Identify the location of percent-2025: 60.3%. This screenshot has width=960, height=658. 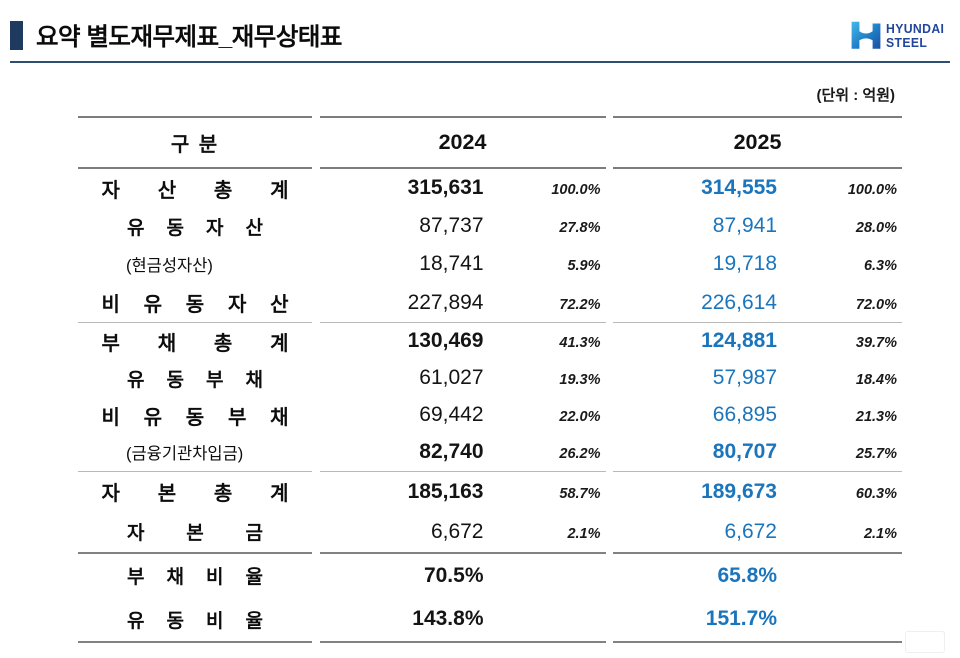
(876, 493).